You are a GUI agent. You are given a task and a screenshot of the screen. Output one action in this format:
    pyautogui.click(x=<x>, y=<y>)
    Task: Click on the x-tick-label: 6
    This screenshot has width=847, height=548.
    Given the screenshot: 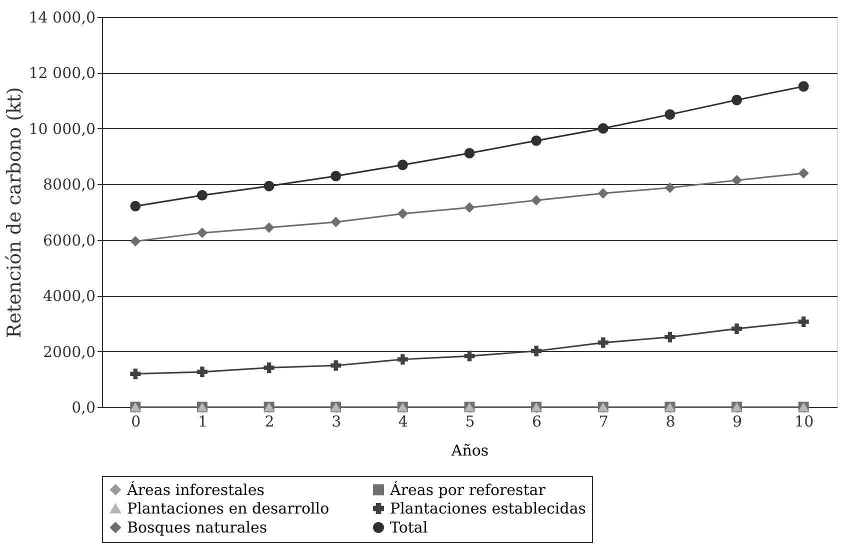 What is the action you would take?
    pyautogui.click(x=537, y=421)
    